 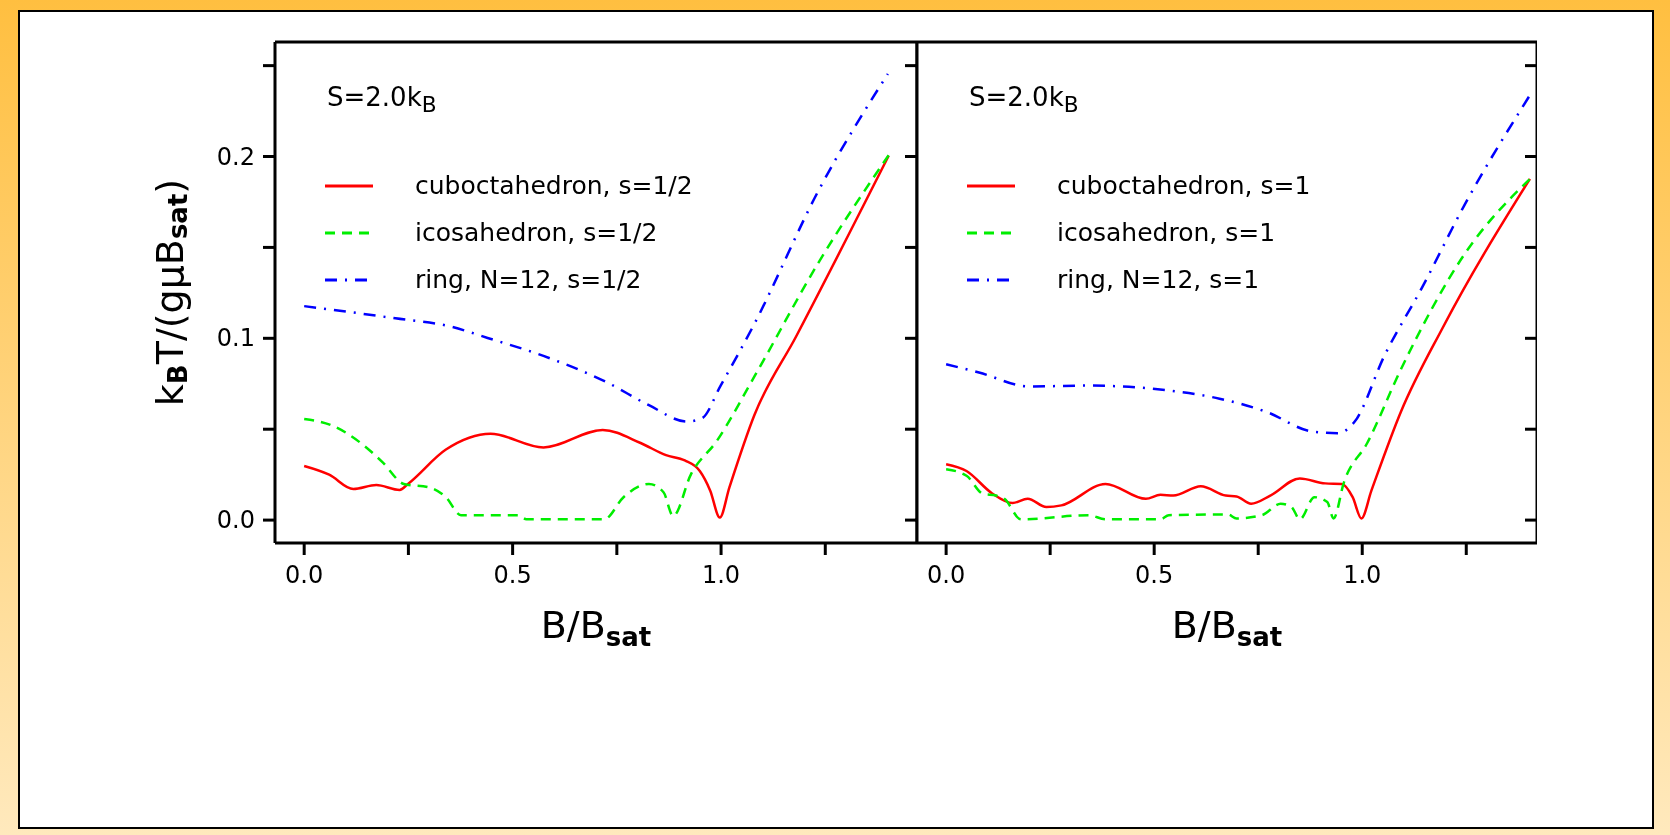 What do you see at coordinates (235, 520) in the screenshot?
I see `y-tick-label: 0.0` at bounding box center [235, 520].